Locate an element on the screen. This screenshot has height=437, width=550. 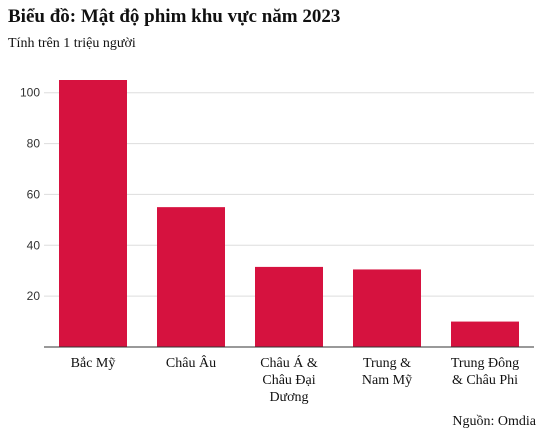
y-tick-20: 20 is located at coordinates (34, 296).